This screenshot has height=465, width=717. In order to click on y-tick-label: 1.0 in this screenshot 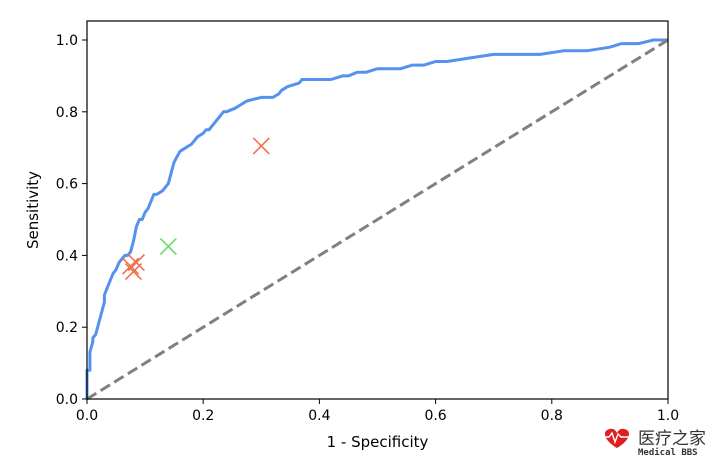, I will do `click(67, 41)`.